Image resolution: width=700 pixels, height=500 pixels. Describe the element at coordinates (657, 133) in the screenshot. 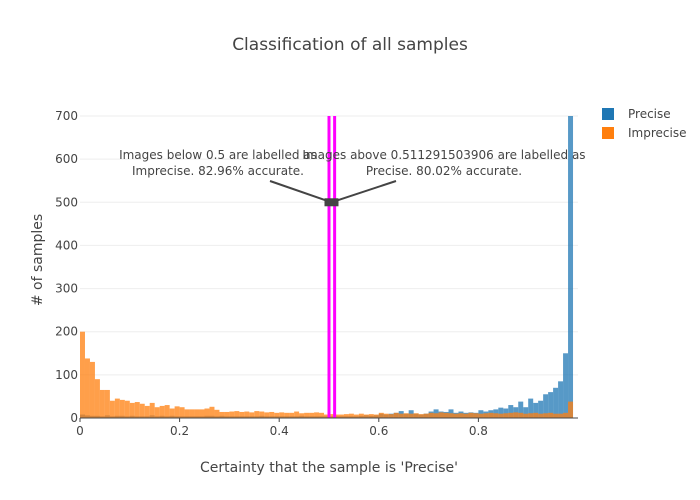

I see `legend-label-imprecise: Imprecise` at that location.